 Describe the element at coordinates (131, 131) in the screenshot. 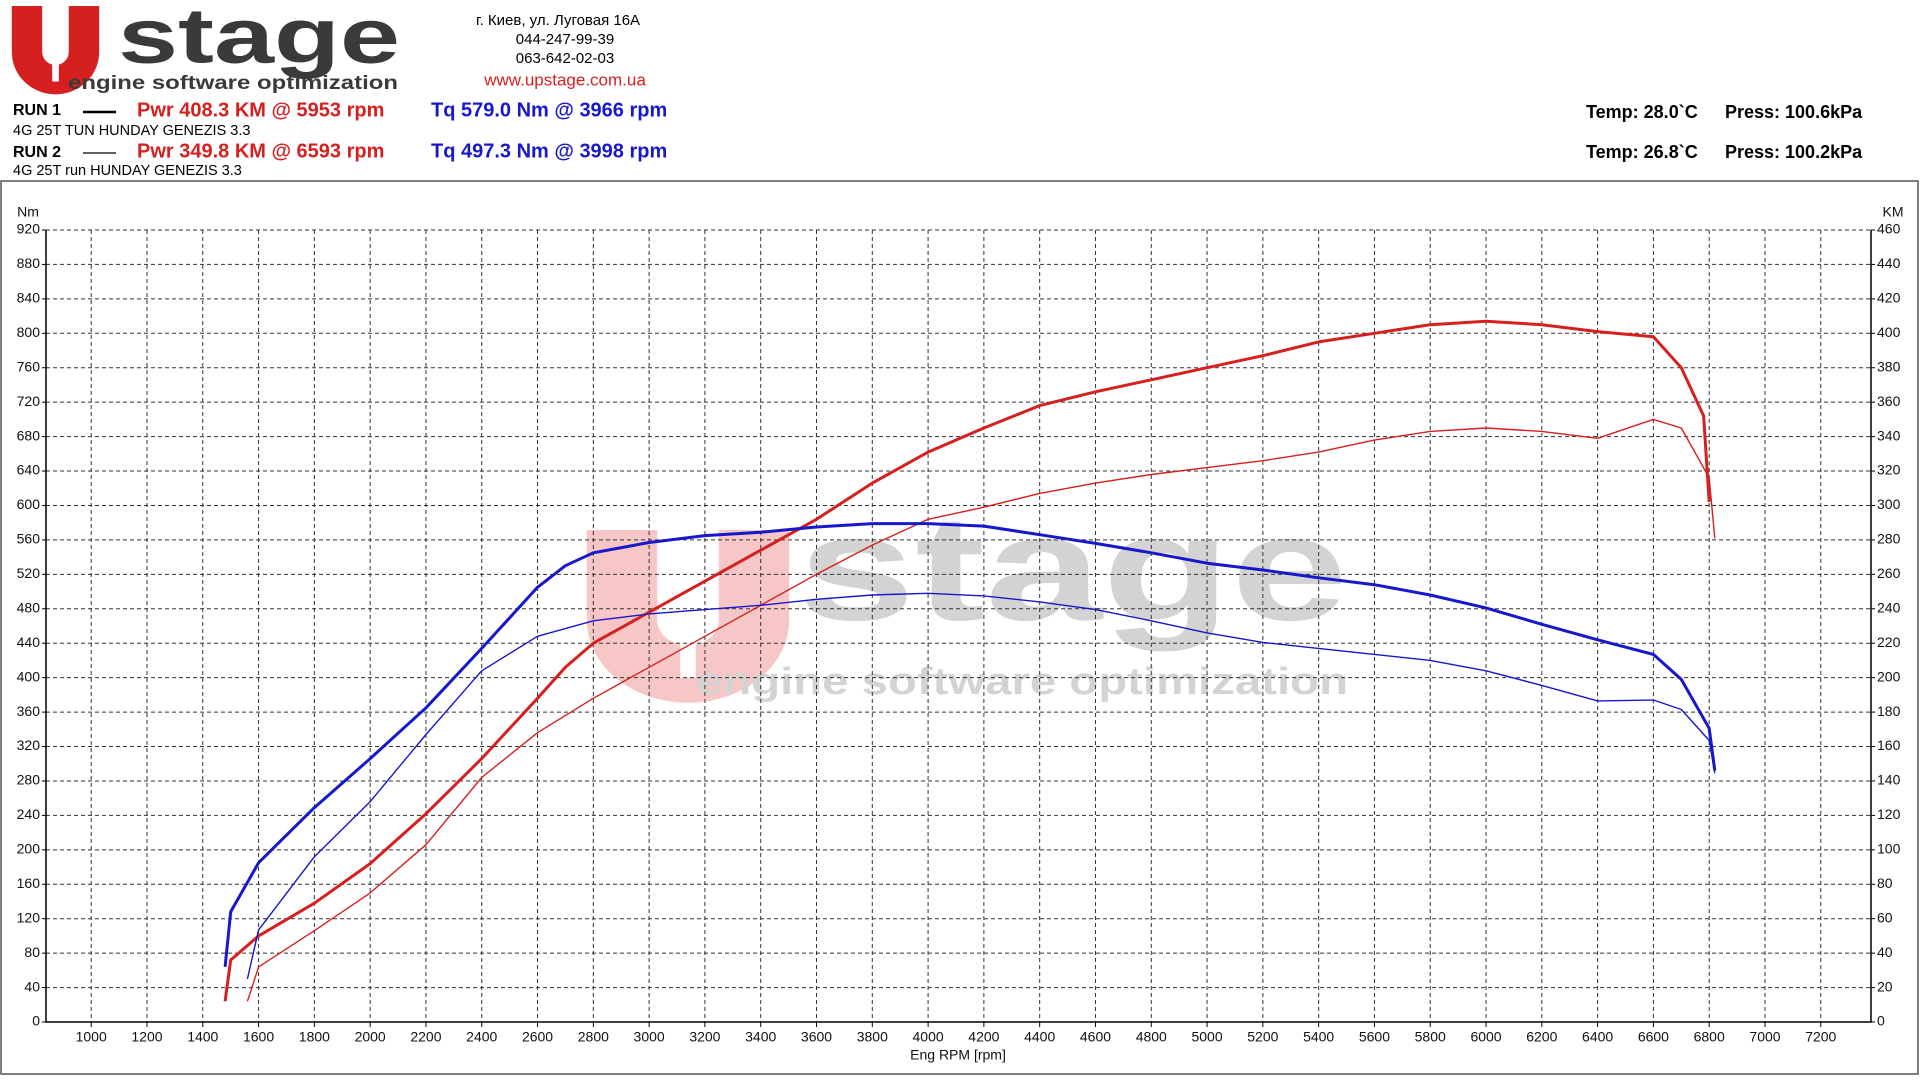

I see `run-description: 4G 25T TUN HUNDAY GENEZIS 3.3` at that location.